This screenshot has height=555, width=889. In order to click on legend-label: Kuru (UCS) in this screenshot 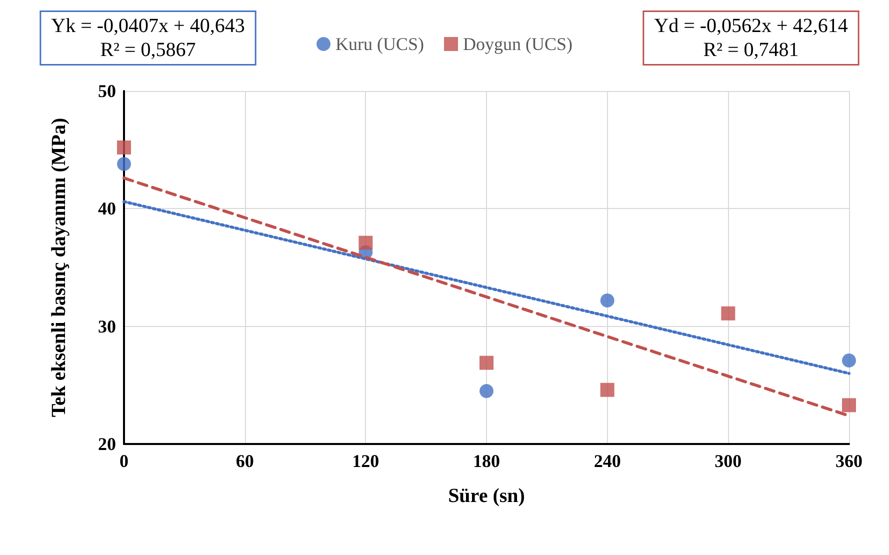, I will do `click(380, 44)`.